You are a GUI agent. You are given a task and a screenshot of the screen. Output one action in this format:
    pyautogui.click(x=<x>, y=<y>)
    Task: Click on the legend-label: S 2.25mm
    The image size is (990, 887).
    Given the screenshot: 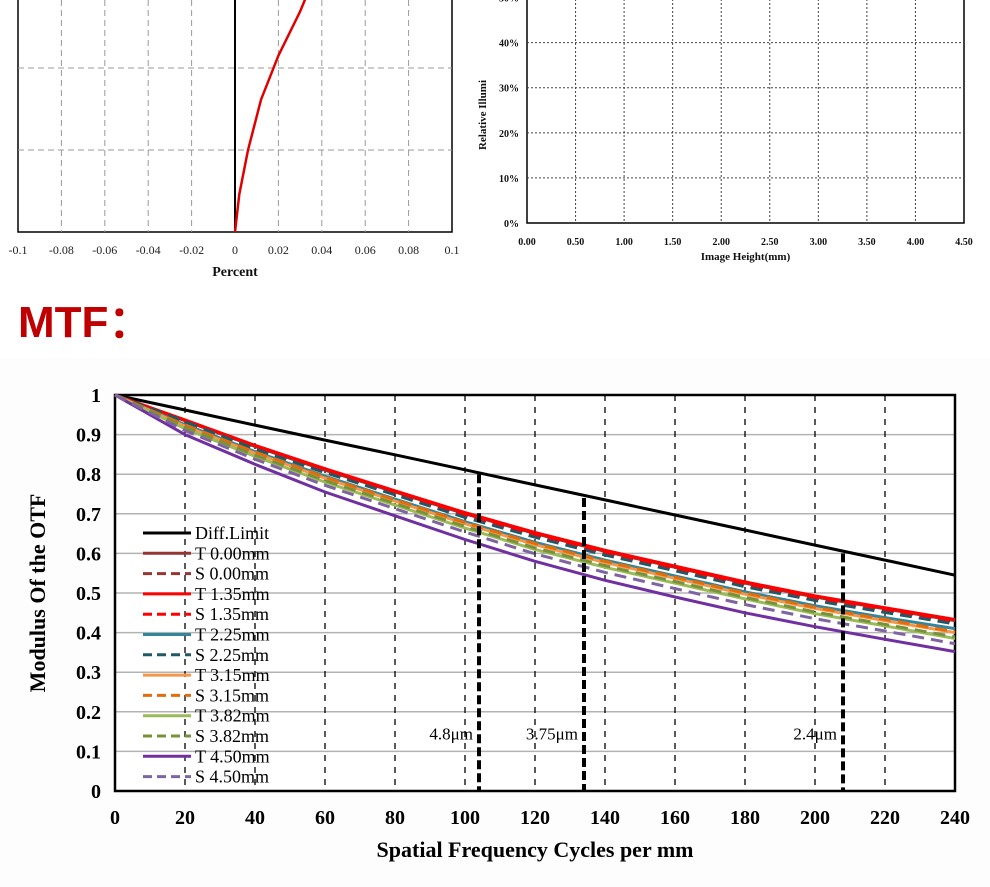 What is the action you would take?
    pyautogui.click(x=232, y=655)
    